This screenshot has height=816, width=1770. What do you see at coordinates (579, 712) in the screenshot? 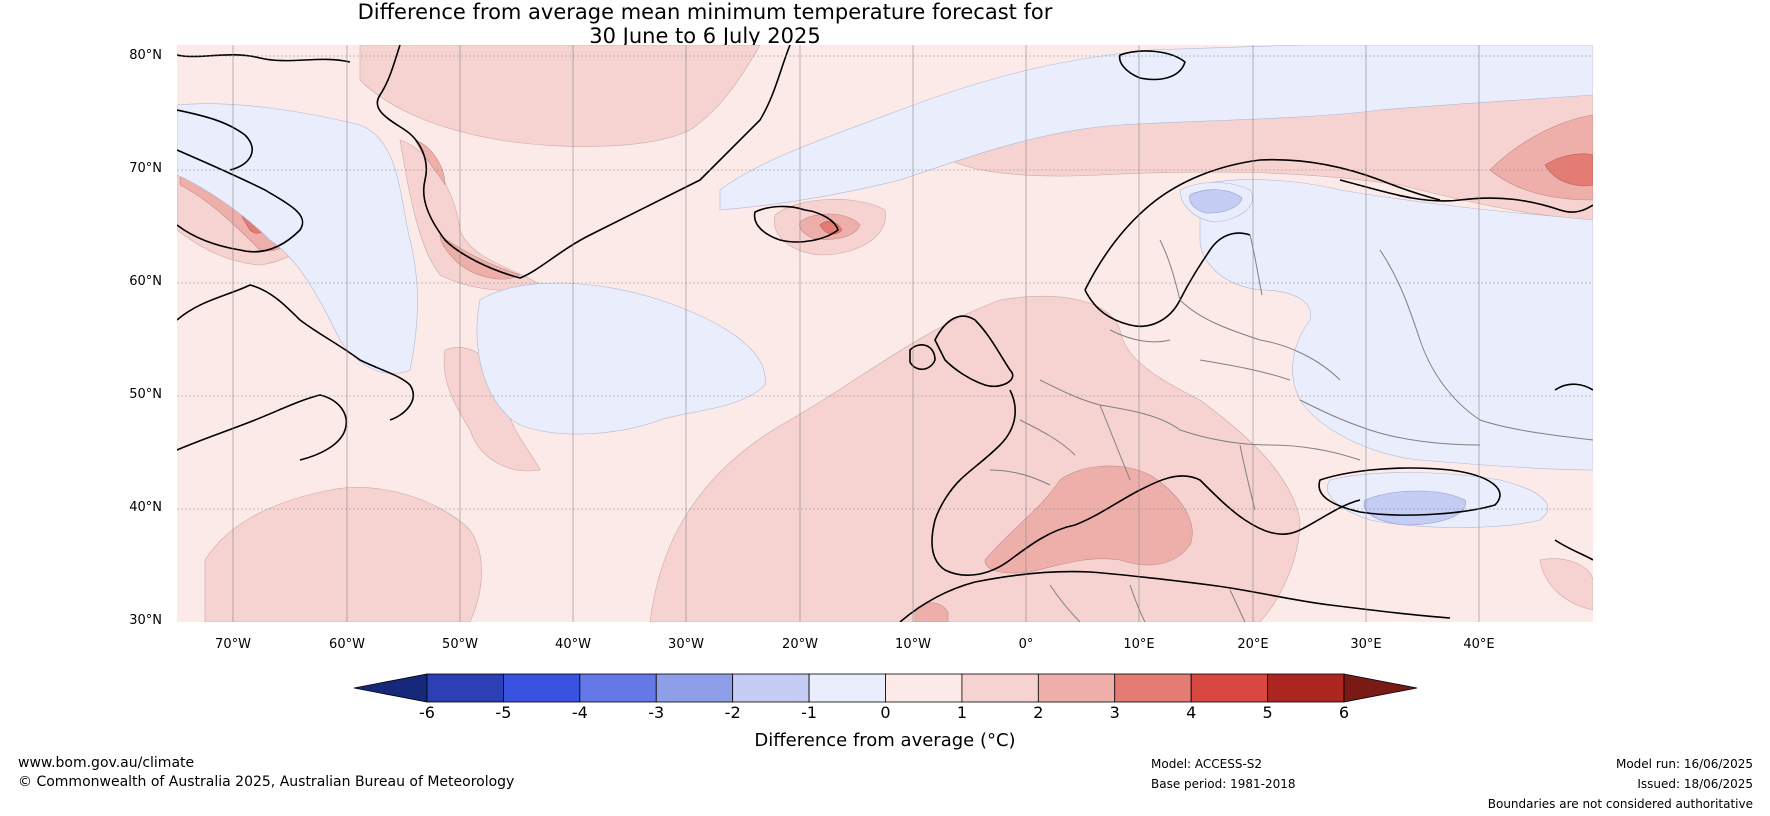
I see `colorbar-tick-label: -4` at bounding box center [579, 712].